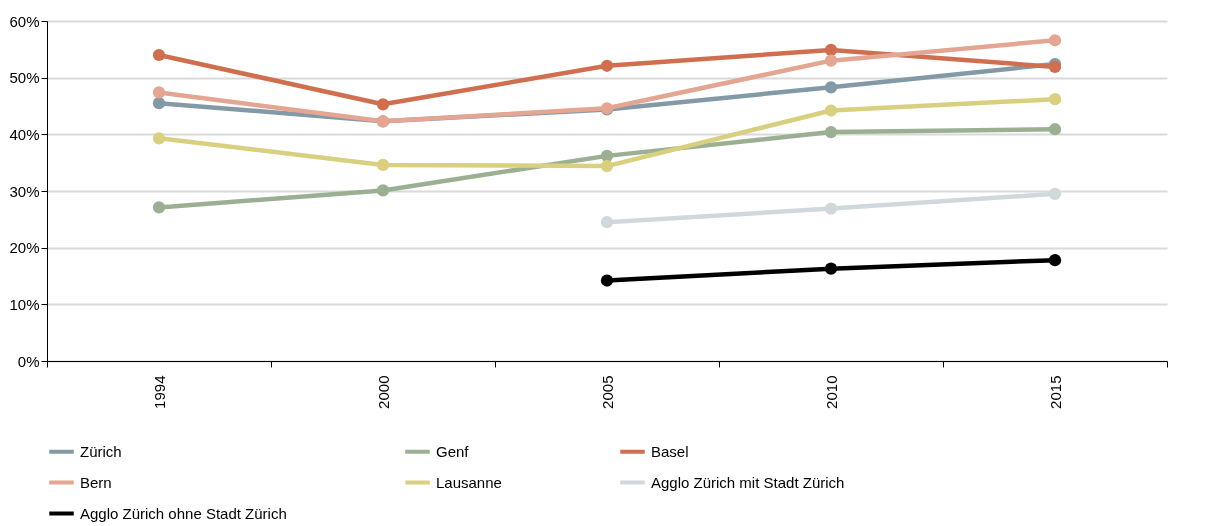  What do you see at coordinates (96, 482) in the screenshot?
I see `legend-label: Bern` at bounding box center [96, 482].